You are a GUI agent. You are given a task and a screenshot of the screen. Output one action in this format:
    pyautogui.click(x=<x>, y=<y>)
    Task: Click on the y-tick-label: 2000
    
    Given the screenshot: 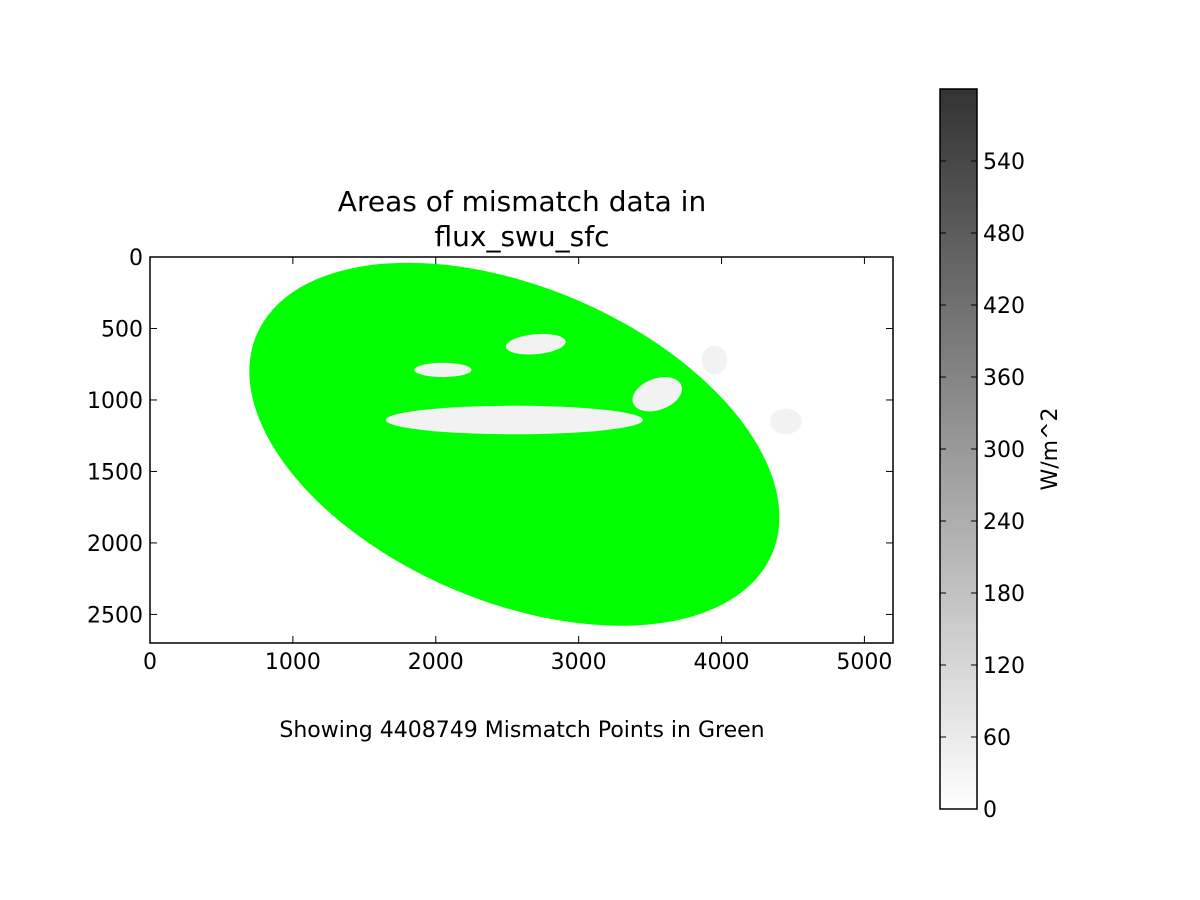 What is the action you would take?
    pyautogui.click(x=115, y=544)
    